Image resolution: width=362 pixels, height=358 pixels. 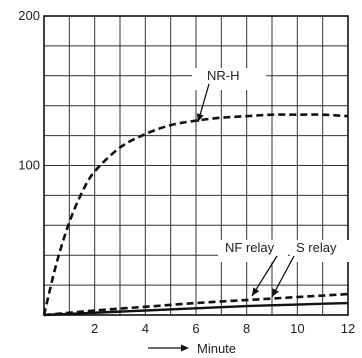 What do you see at coordinates (246, 328) in the screenshot?
I see `x-tick-label: 8` at bounding box center [246, 328].